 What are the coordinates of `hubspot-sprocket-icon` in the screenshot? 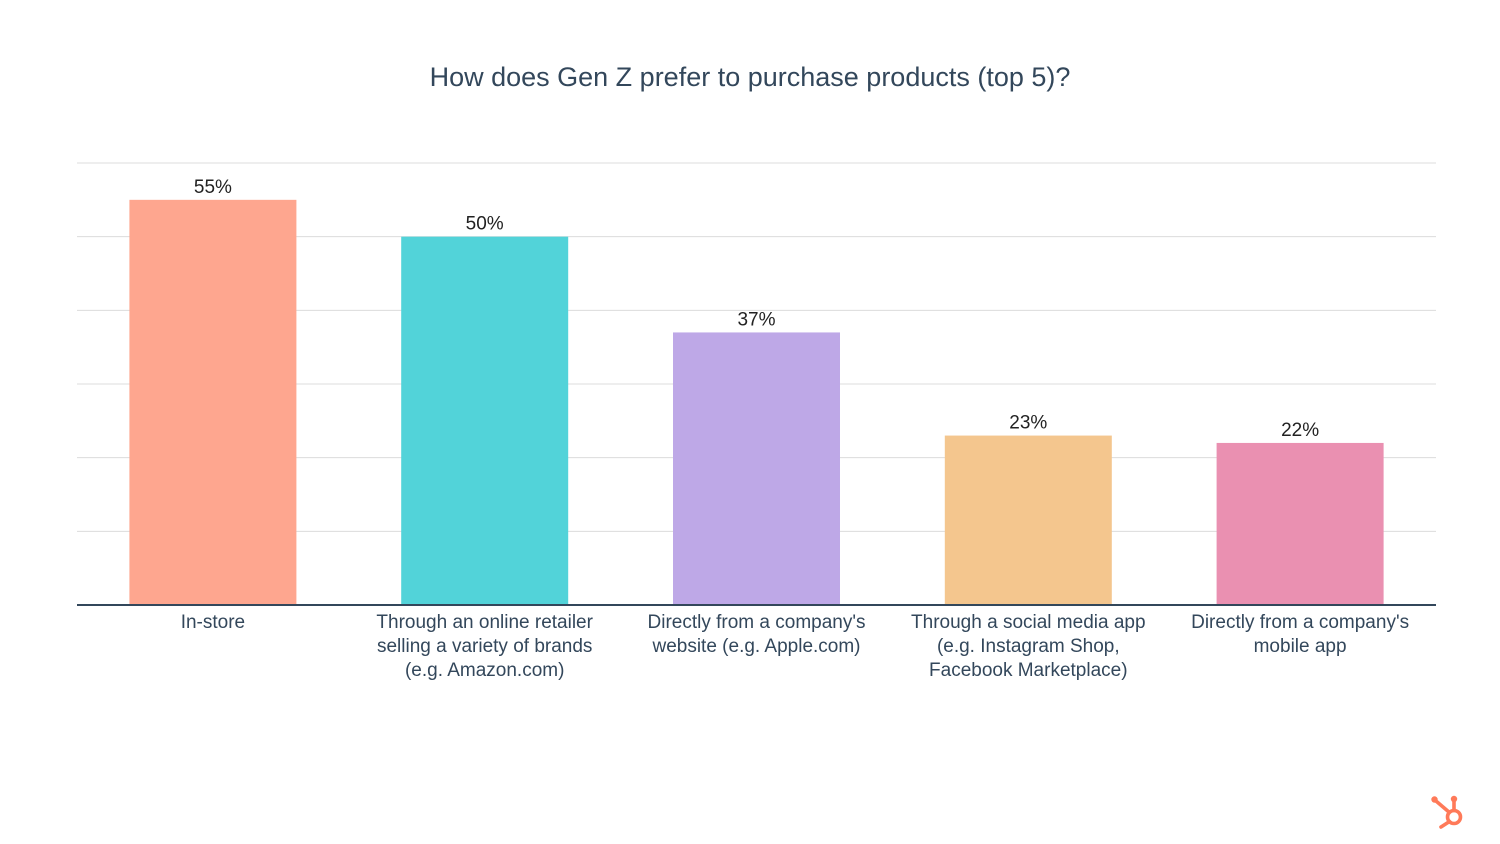 It's located at (1447, 812).